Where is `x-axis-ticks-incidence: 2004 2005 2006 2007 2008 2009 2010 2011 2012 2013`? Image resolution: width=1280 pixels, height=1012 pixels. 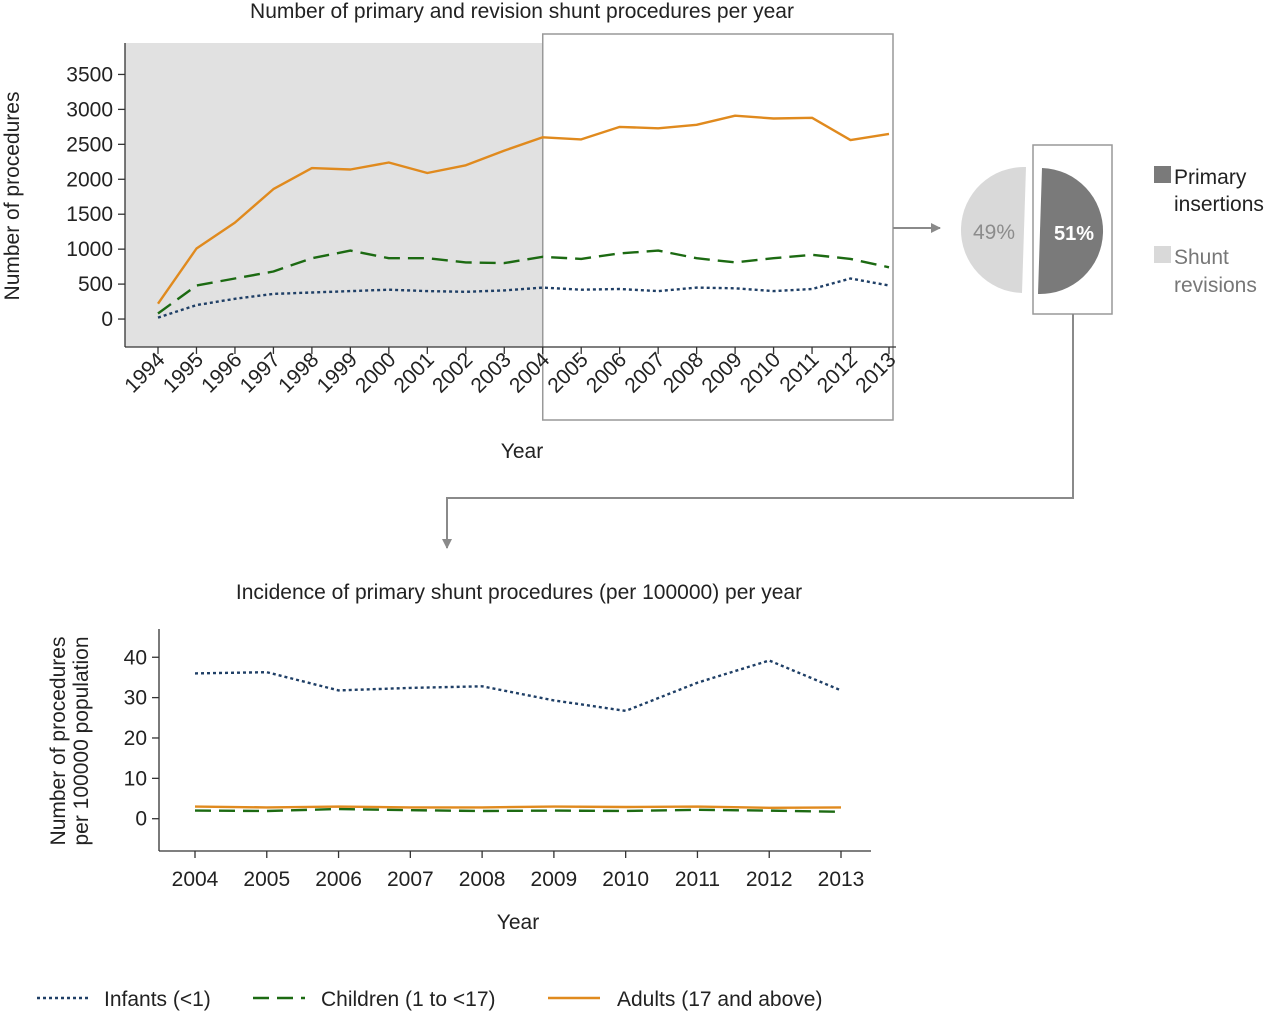 x-axis-ticks-incidence: 2004 2005 2006 2007 2008 2009 2010 2011 2012 2013 is located at coordinates (518, 871).